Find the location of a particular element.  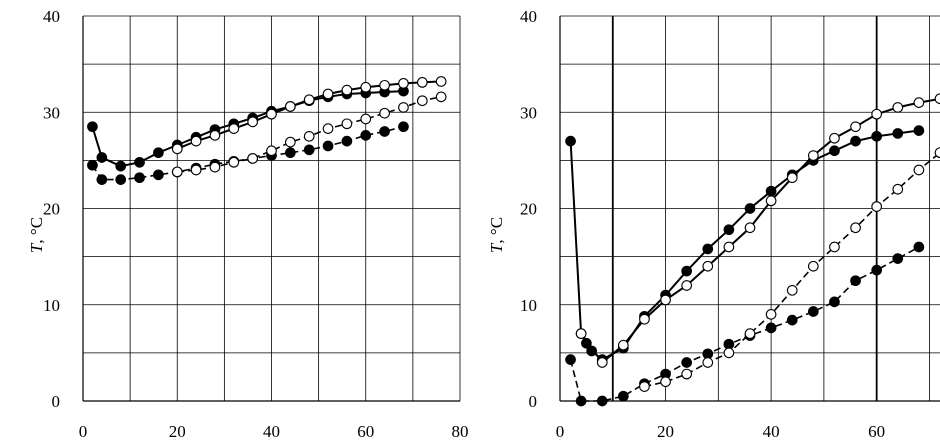

x-tick-label: 40 is located at coordinates (771, 431).